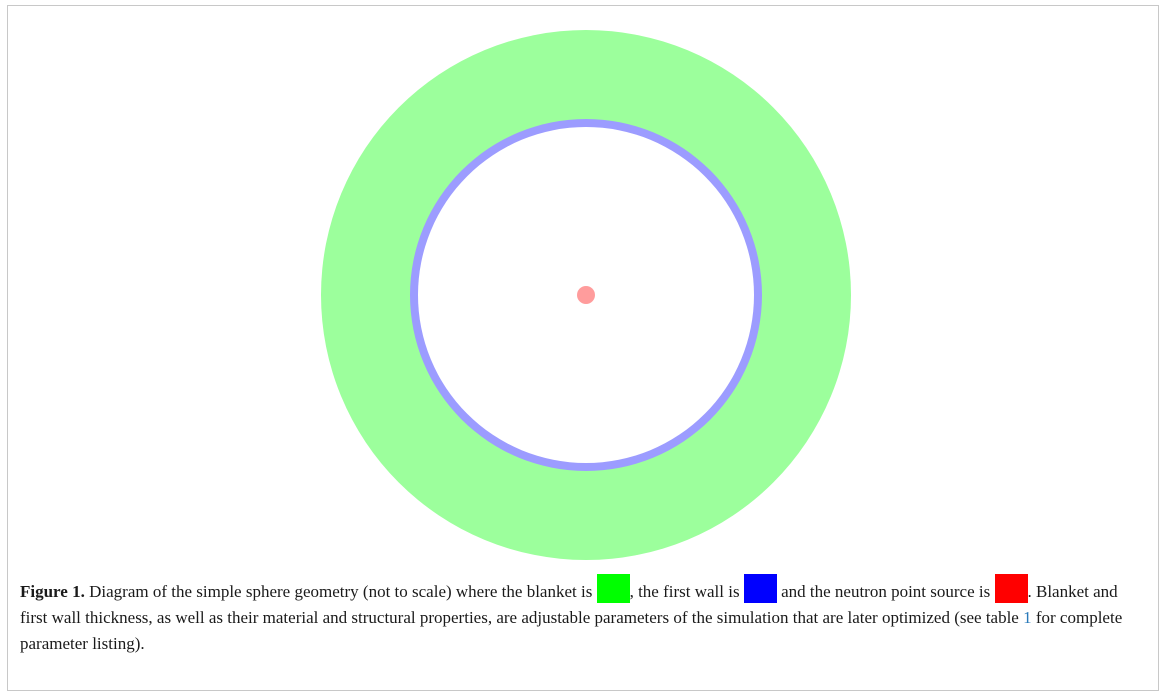 Image resolution: width=1168 pixels, height=699 pixels. What do you see at coordinates (885, 591) in the screenshot?
I see `caption-text-3: and the neutron point source is` at bounding box center [885, 591].